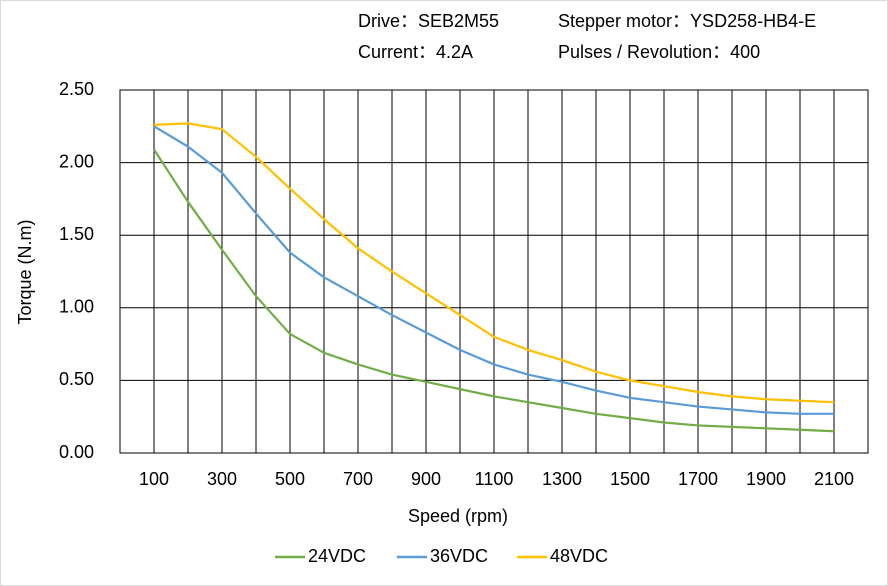 Image resolution: width=888 pixels, height=586 pixels. Describe the element at coordinates (76, 234) in the screenshot. I see `y-tick-label: 1.50` at that location.